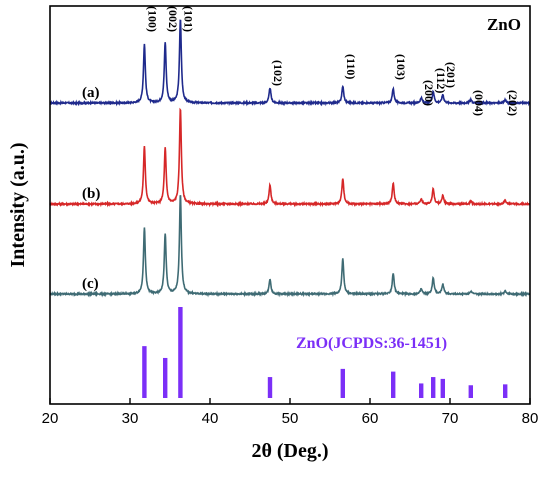 This screenshot has width=550, height=477. What do you see at coordinates (401, 67) in the screenshot?
I see `peak-label: (103)` at bounding box center [401, 67].